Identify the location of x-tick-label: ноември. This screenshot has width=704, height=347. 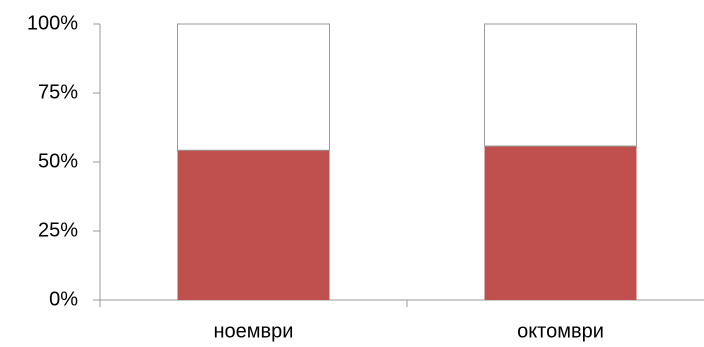
(254, 331).